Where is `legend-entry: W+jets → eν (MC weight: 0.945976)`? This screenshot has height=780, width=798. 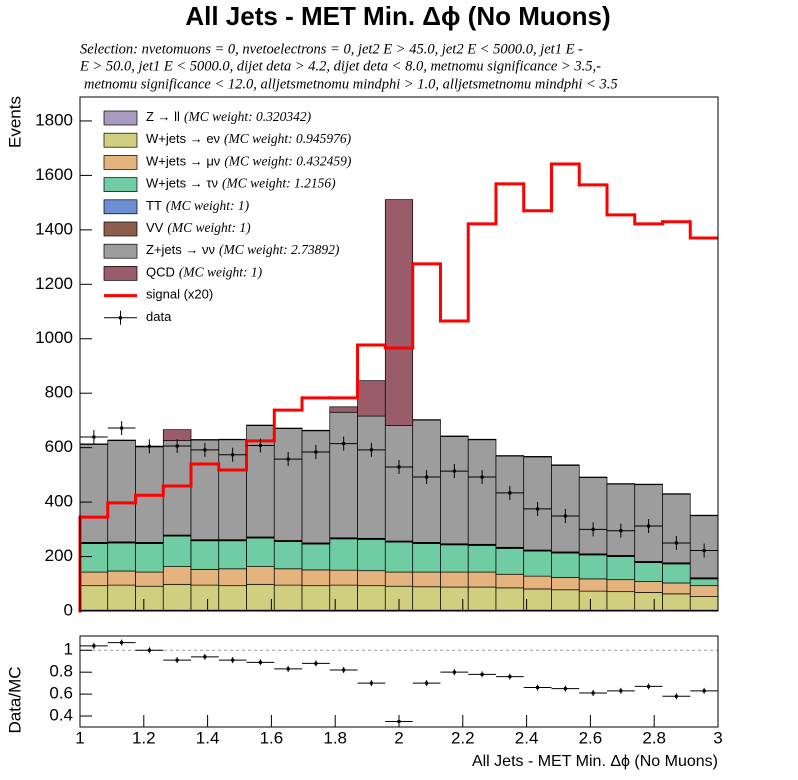
legend-entry: W+jets → eν (MC weight: 0.945976) is located at coordinates (249, 138).